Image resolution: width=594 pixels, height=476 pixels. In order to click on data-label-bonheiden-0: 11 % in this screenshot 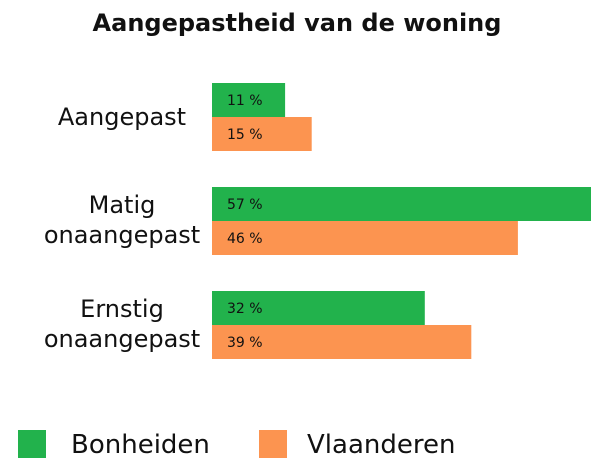, I will do `click(245, 101)`.